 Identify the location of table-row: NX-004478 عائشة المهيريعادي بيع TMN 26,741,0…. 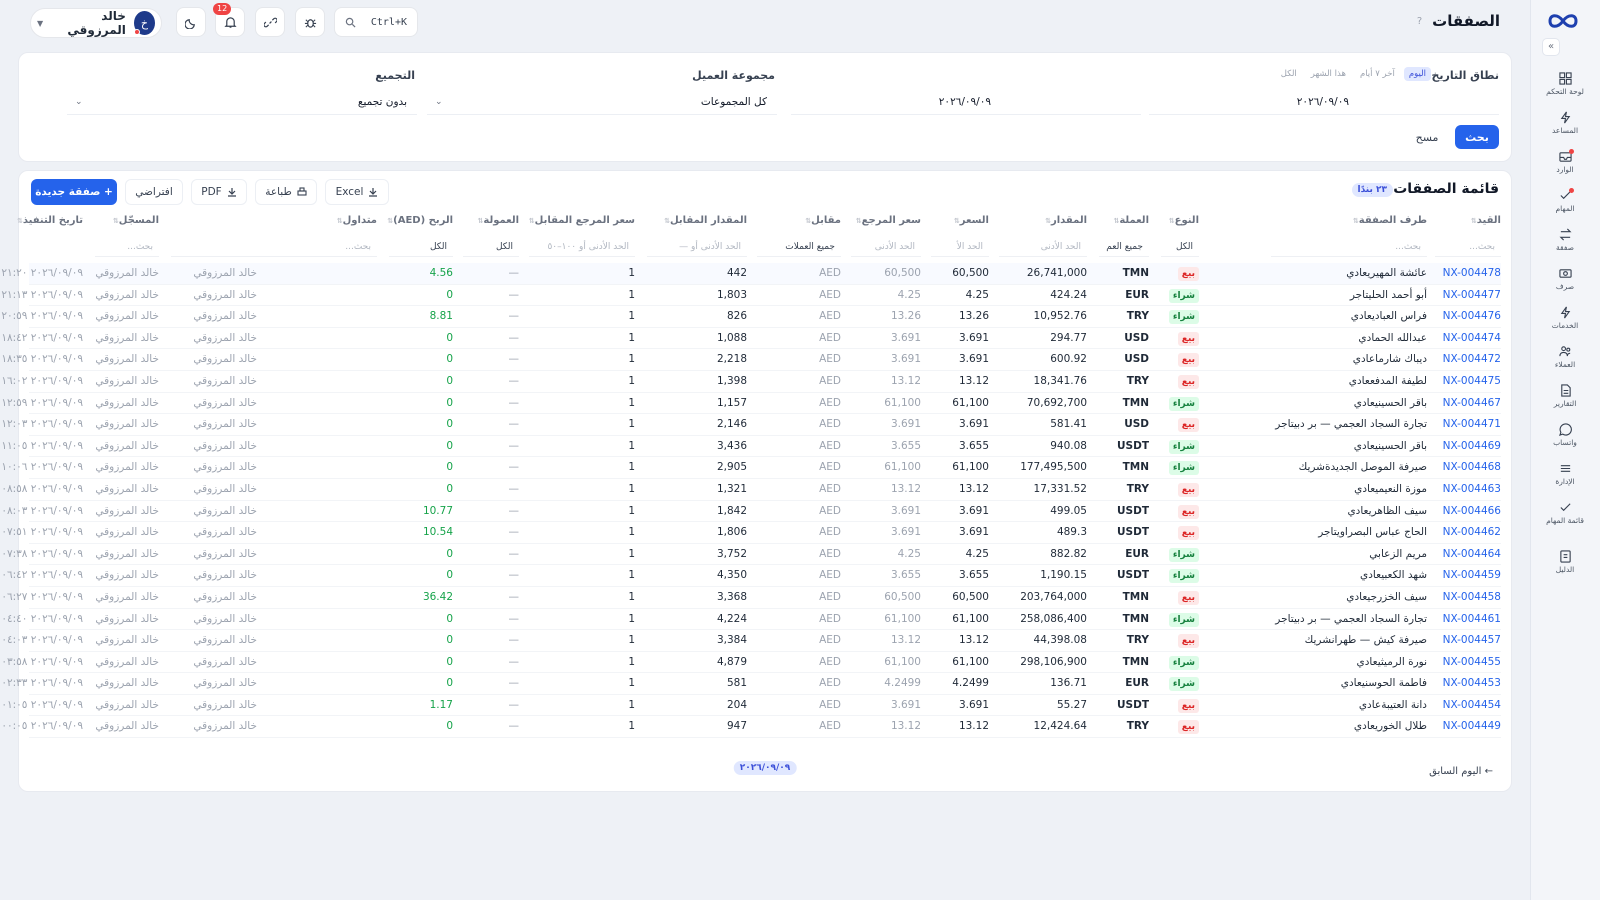
(751, 274).